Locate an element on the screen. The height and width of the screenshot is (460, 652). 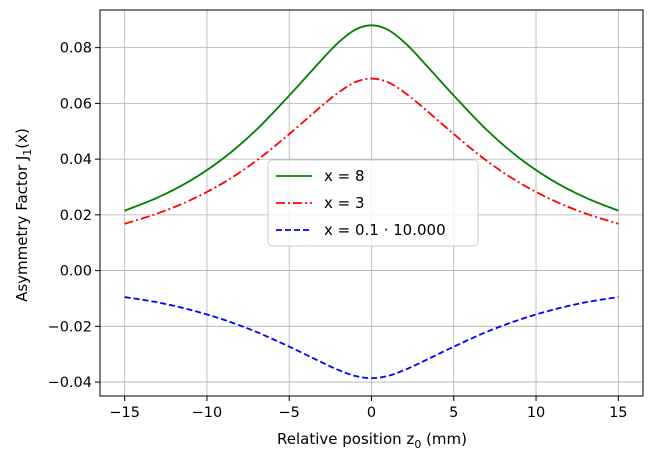
y-axis: −0.04 −0.02 0.00 0.02 0.04 0.06 0.08 is located at coordinates (74, 216).